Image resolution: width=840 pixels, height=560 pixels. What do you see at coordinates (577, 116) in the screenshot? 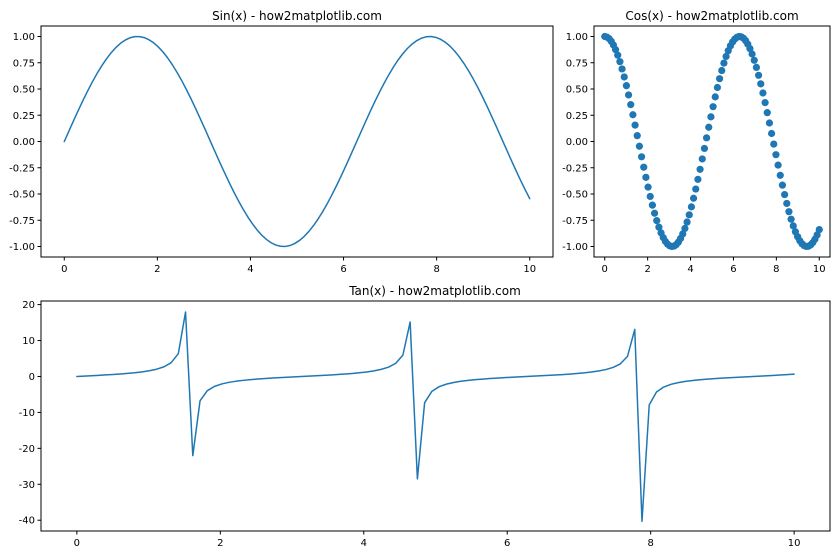
I see `cos-y-tick-label: 0.25` at bounding box center [577, 116].